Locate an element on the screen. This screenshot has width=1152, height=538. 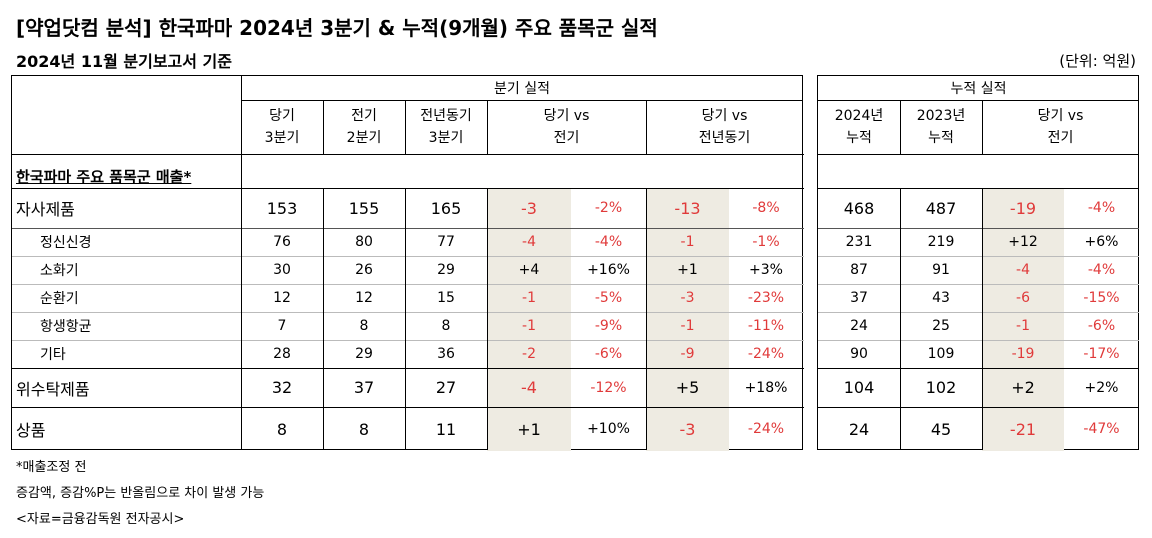
cumulative-change: -19 is located at coordinates (1023, 354).